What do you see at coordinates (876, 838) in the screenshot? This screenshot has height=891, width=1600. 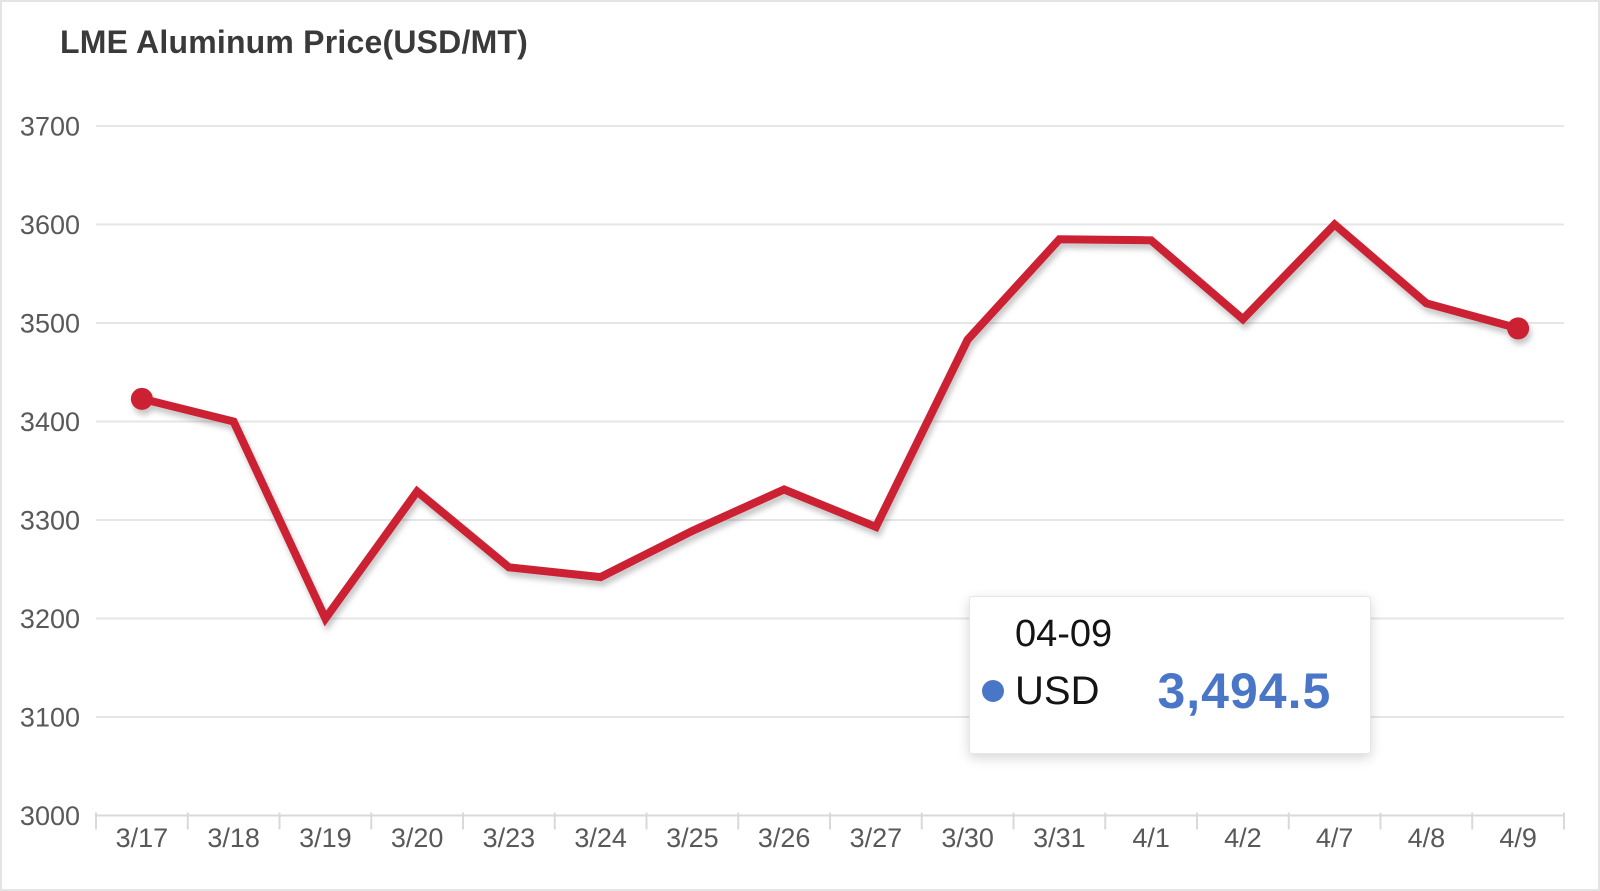 I see `x-axis-label: 3/27` at bounding box center [876, 838].